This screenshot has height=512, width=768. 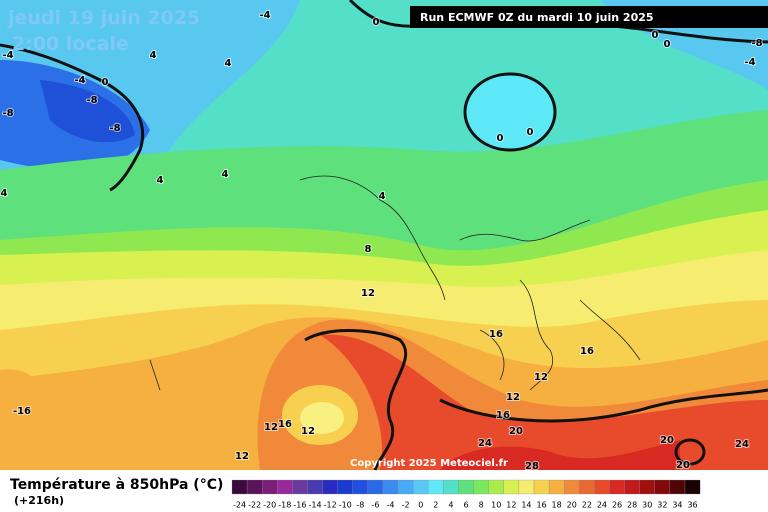 What do you see at coordinates (677, 505) in the screenshot?
I see `scale-label: 34` at bounding box center [677, 505].